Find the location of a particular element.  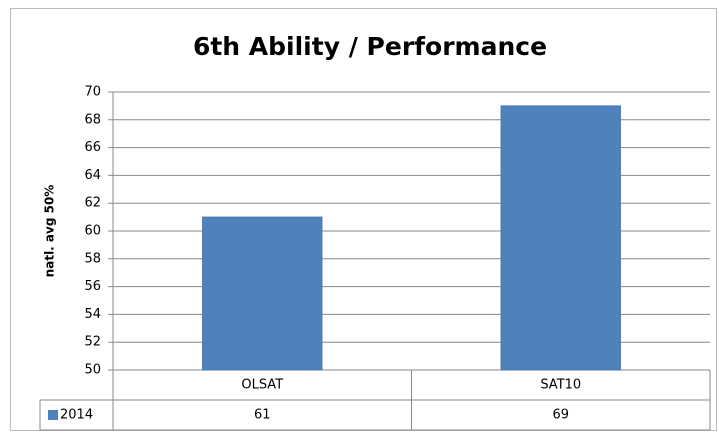

y-tick-label: 58 is located at coordinates (92, 258).